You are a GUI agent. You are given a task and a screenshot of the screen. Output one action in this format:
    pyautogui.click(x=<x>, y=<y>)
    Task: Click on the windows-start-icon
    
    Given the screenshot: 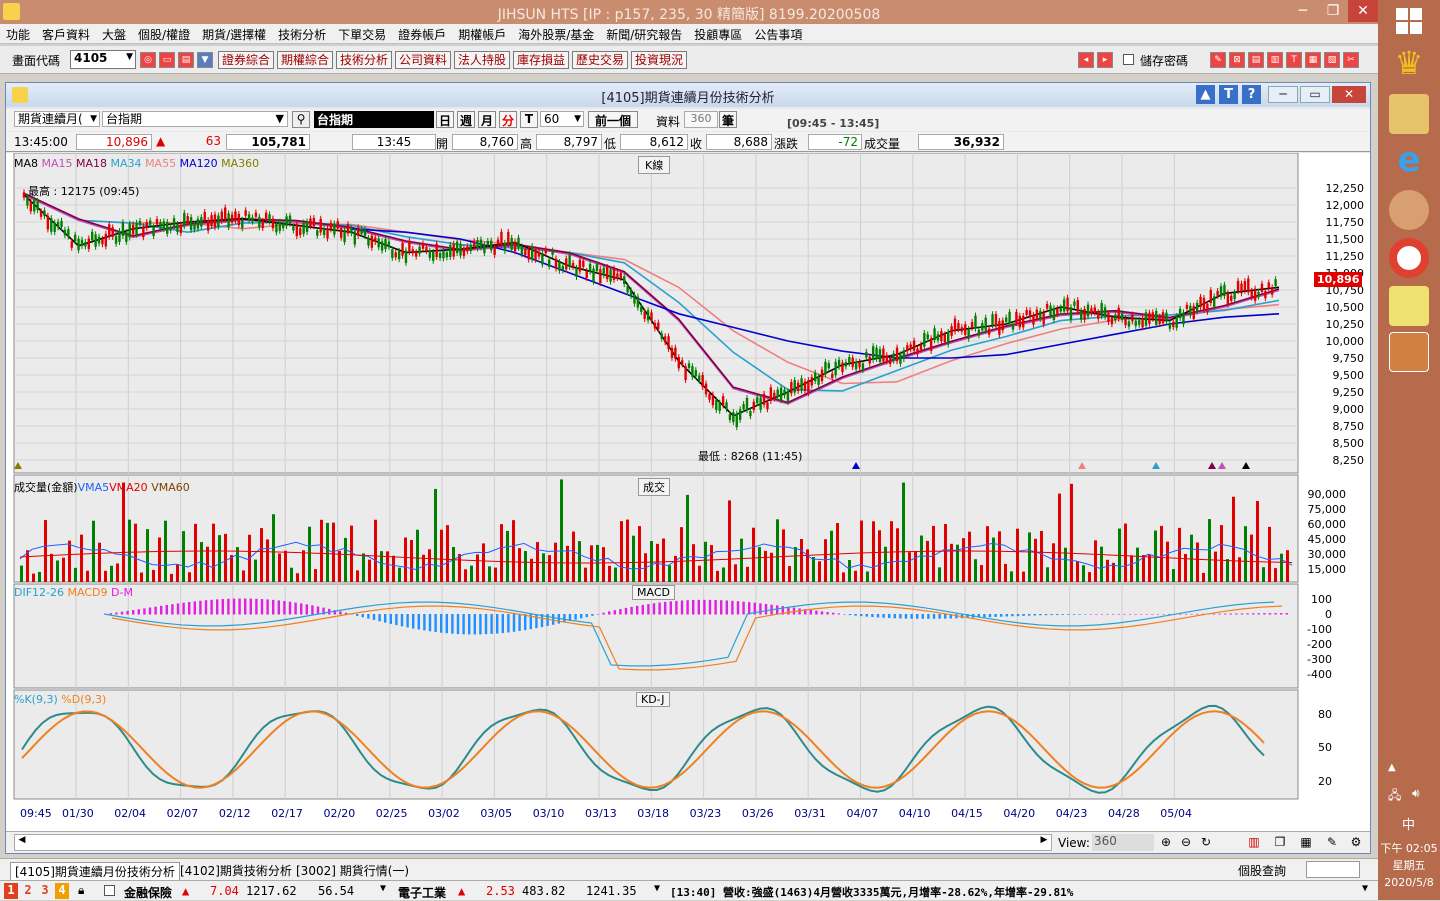 What is the action you would take?
    pyautogui.click(x=1409, y=21)
    